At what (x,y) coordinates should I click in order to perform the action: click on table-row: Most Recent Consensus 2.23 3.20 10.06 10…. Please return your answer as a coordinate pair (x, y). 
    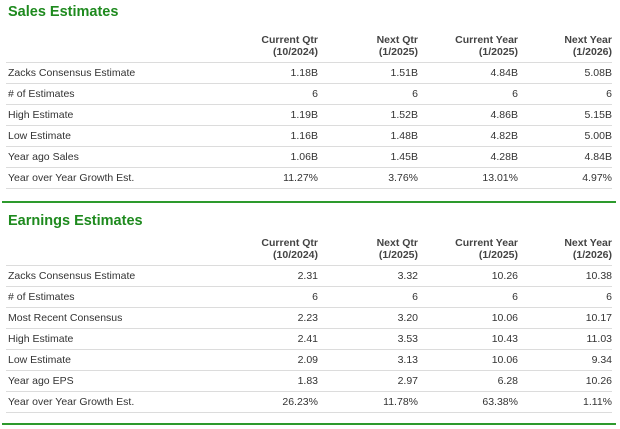
    Looking at the image, I should click on (309, 318).